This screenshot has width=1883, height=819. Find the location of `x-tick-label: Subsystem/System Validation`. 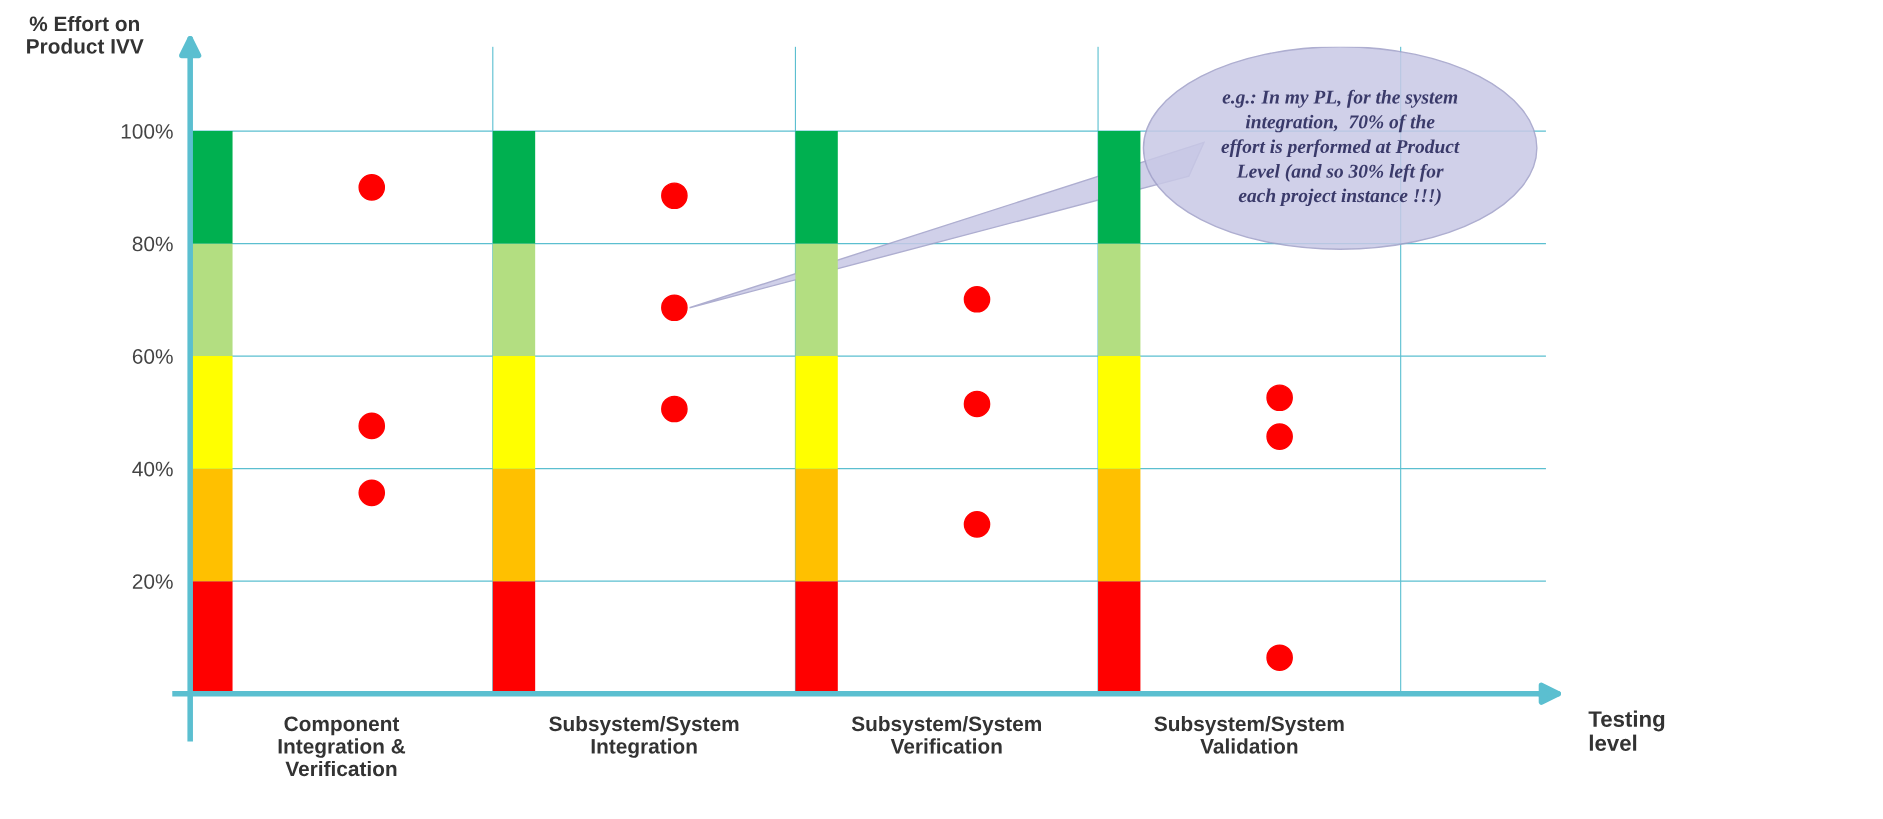

x-tick-label: Subsystem/System Validation is located at coordinates (1249, 734).